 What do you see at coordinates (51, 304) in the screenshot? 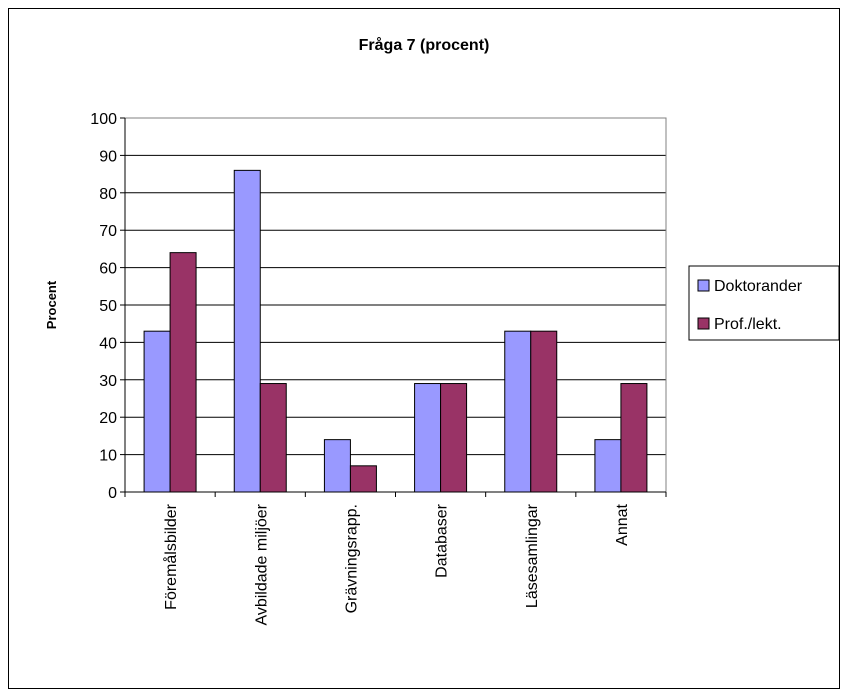
I see `y-axis-label: Procent` at bounding box center [51, 304].